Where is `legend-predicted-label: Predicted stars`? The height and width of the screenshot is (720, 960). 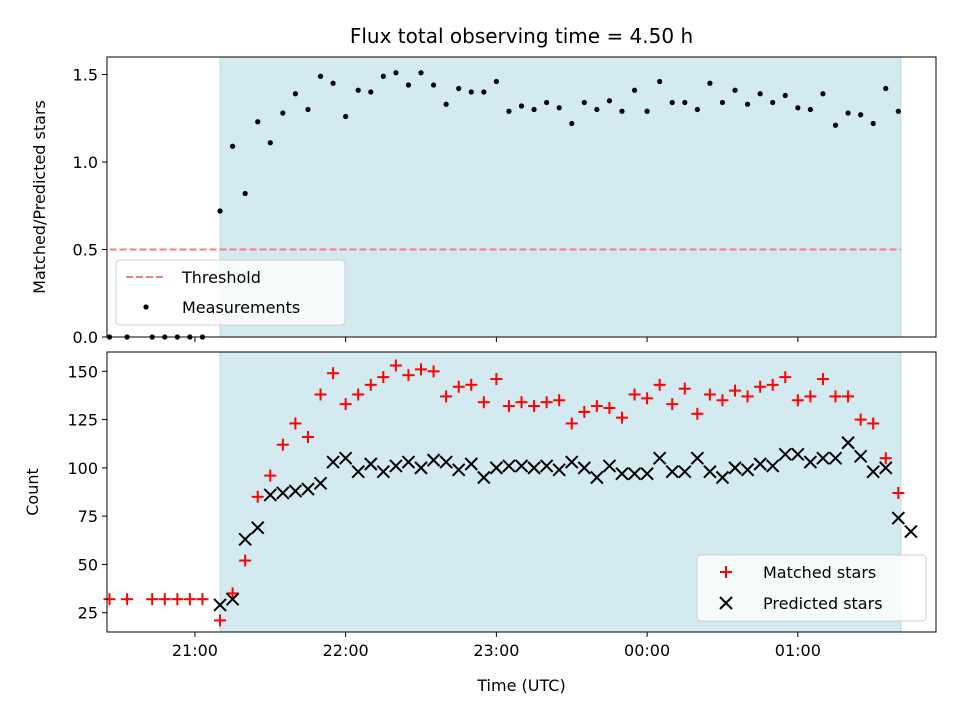 legend-predicted-label: Predicted stars is located at coordinates (823, 603).